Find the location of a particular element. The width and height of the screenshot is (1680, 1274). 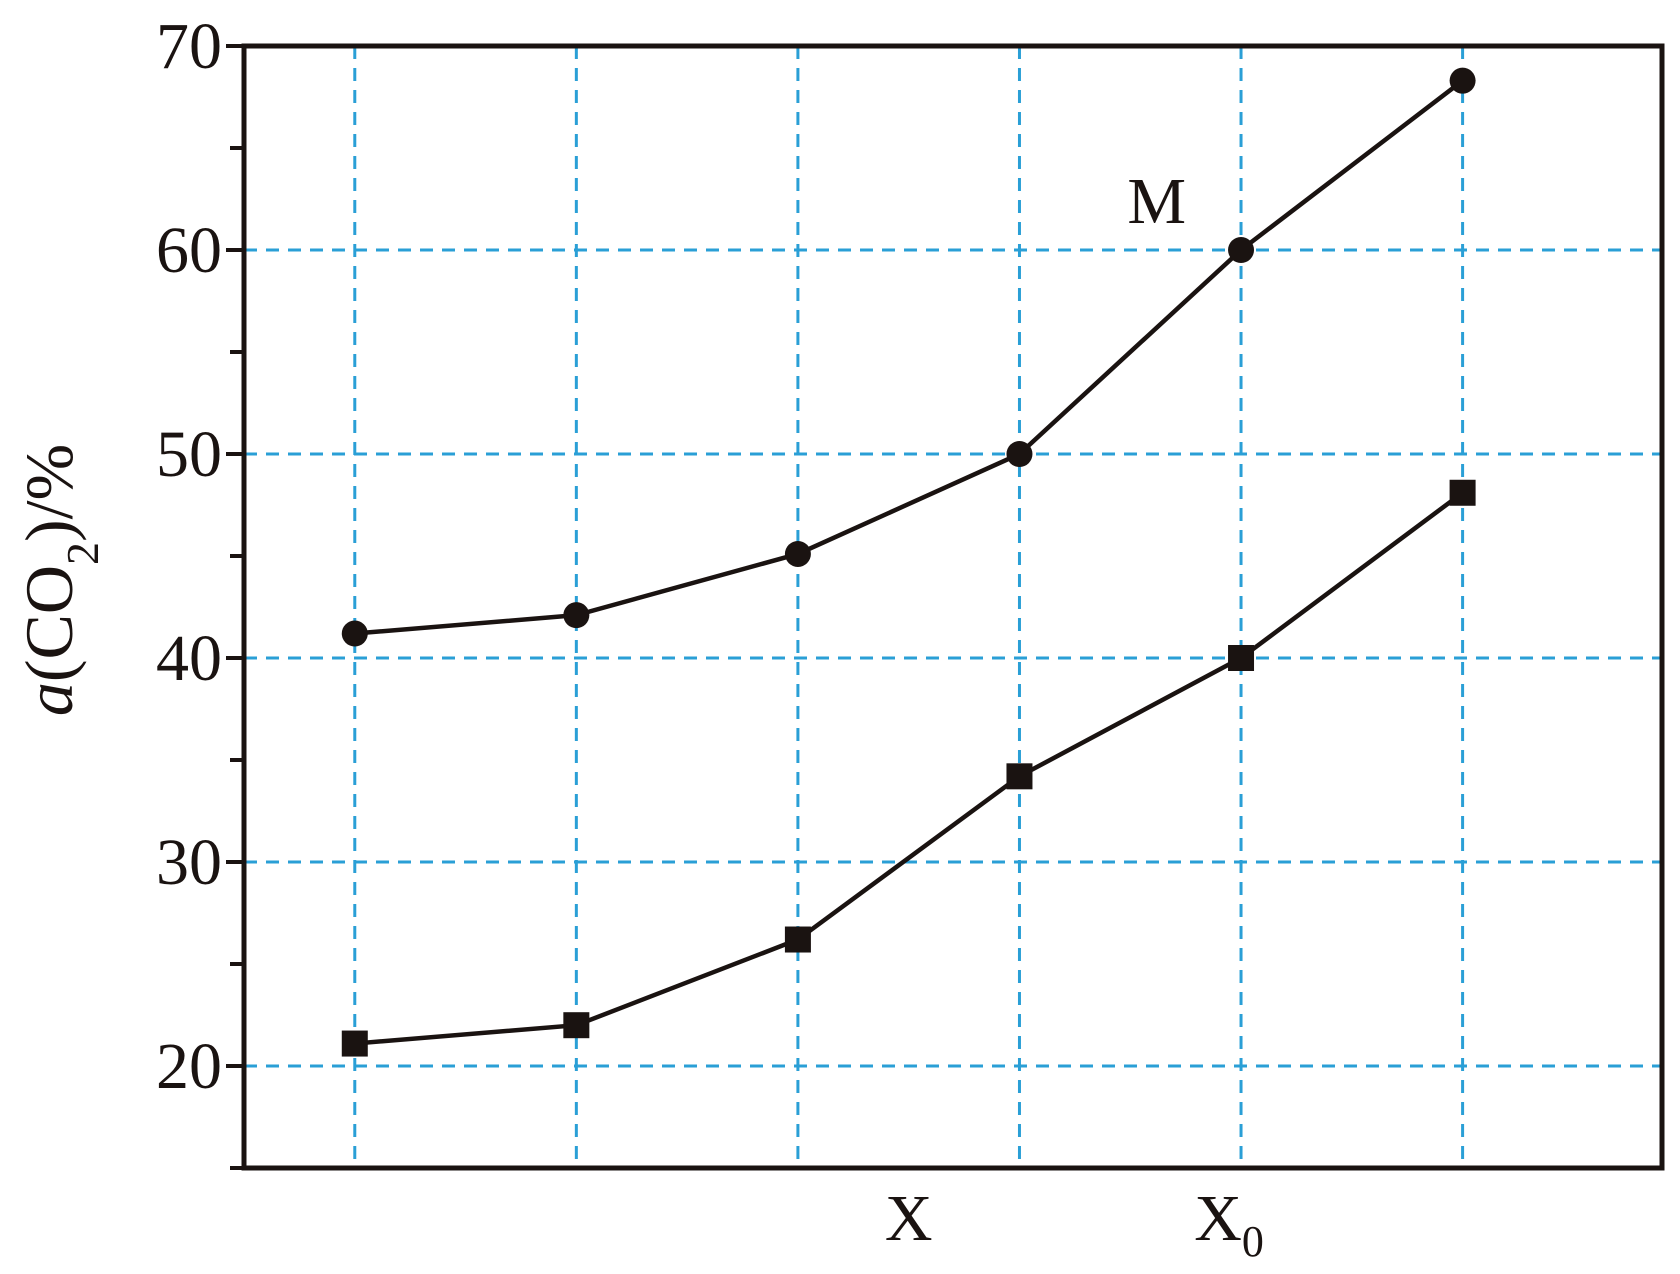

annotation-label: M is located at coordinates (1156, 201).